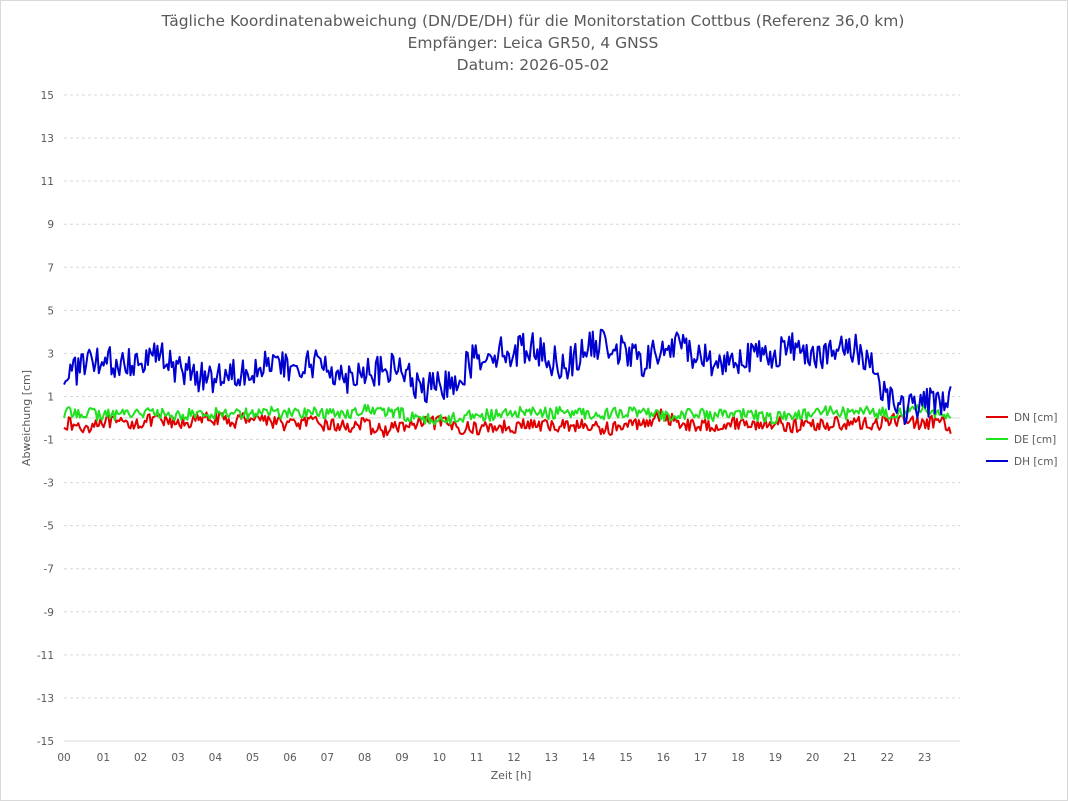  Describe the element at coordinates (45, 742) in the screenshot. I see `y-tick-label: -15` at that location.